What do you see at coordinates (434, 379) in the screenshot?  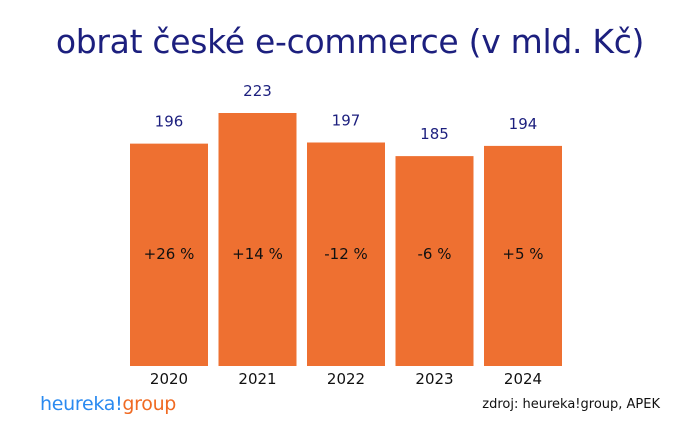 I see `x-tick-label: 2023` at bounding box center [434, 379].